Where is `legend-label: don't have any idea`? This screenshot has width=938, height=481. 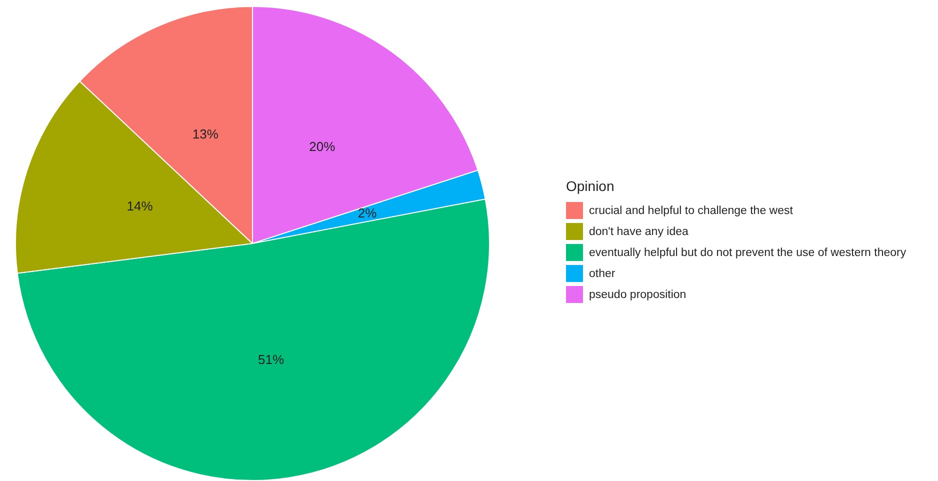
legend-label: don't have any idea is located at coordinates (638, 232).